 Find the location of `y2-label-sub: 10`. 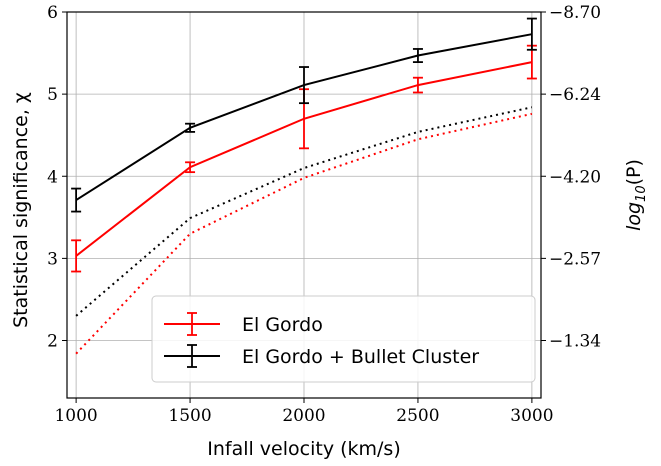

y2-label-sub: 10 is located at coordinates (641, 193).